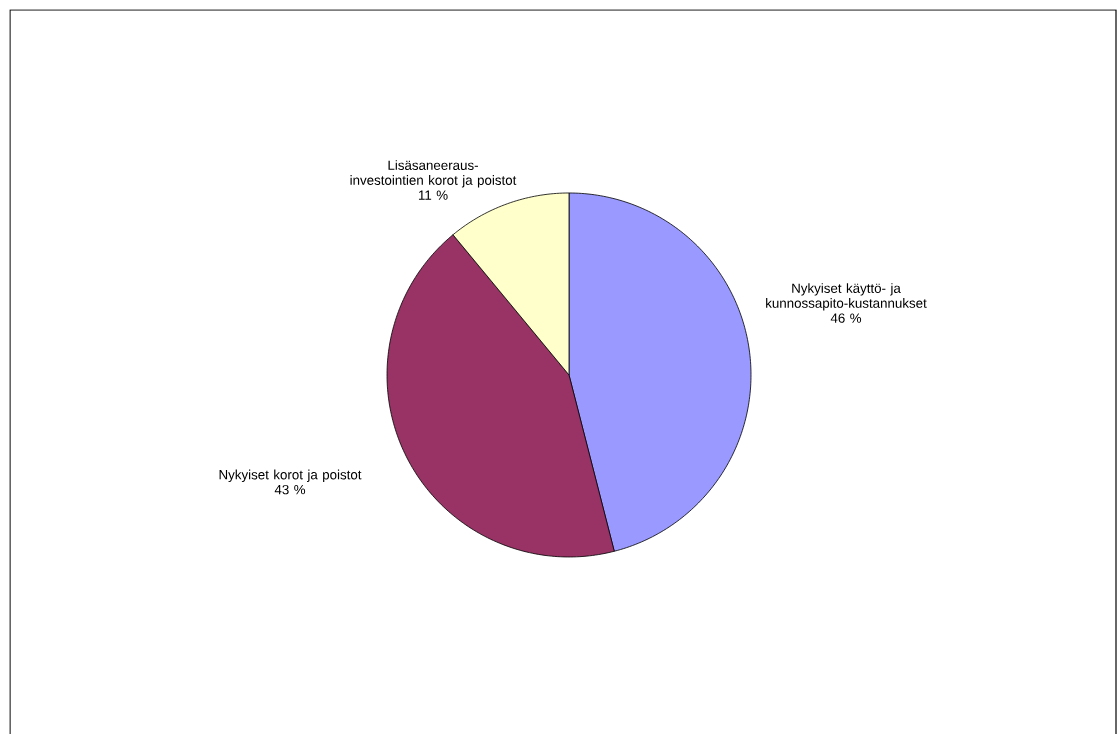 The image size is (1117, 734). Describe the element at coordinates (433, 195) in the screenshot. I see `data-label: 11 %` at that location.